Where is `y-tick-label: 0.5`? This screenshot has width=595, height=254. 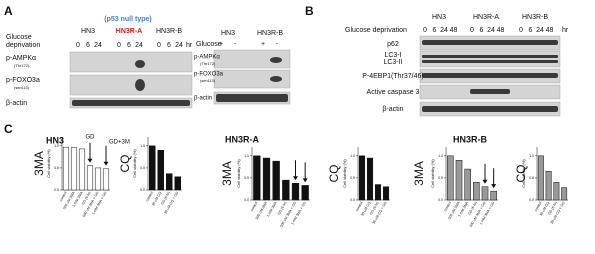 y-tick-label: 0.5 is located at coordinates (531, 178).